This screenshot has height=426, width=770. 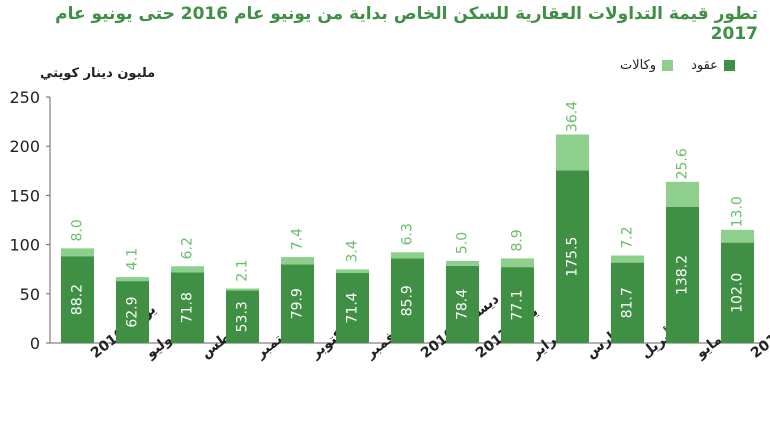 What do you see at coordinates (35, 343) in the screenshot?
I see `y-tick-label: 0` at bounding box center [35, 343].